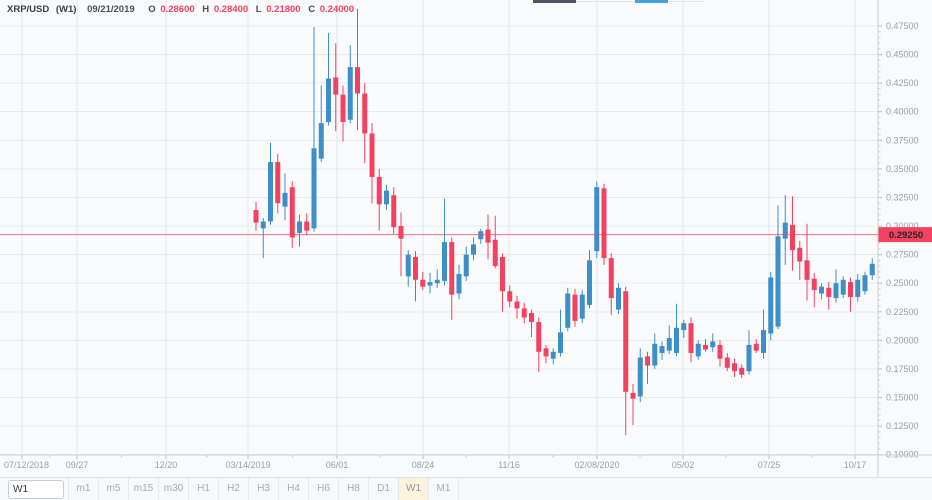 The height and width of the screenshot is (500, 932). I want to click on timeframe-button-m1: m1, so click(84, 489).